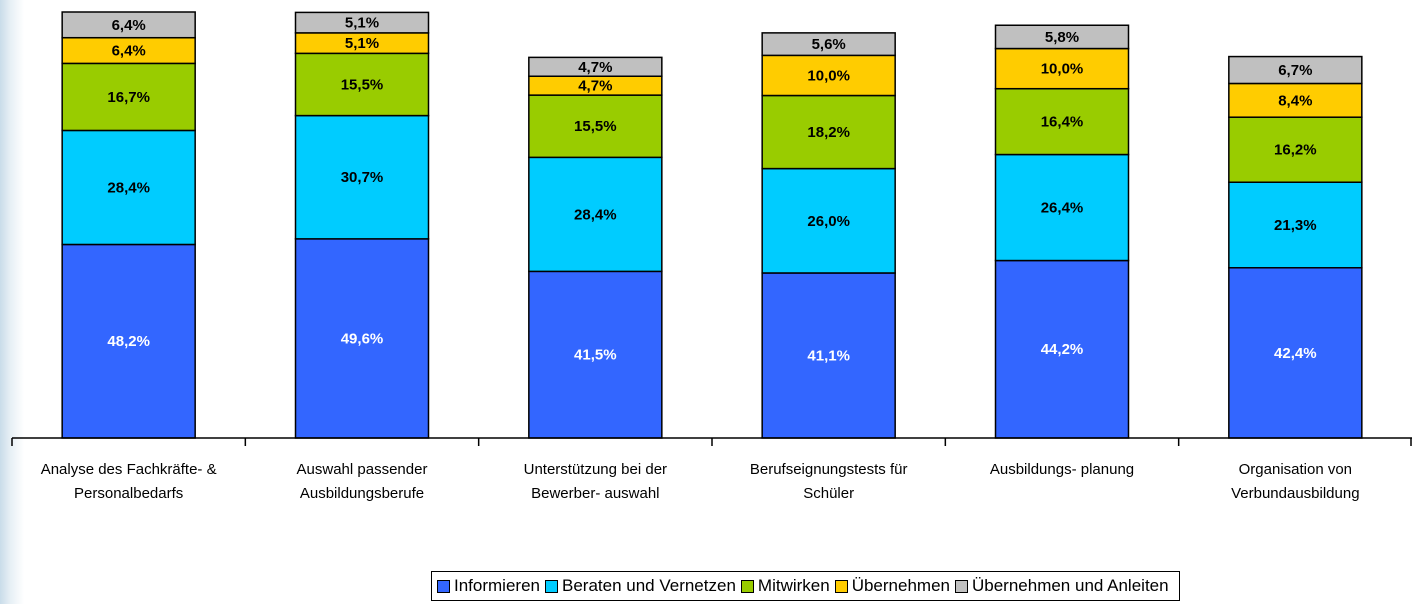  I want to click on data-label: 5,8%, so click(1062, 37).